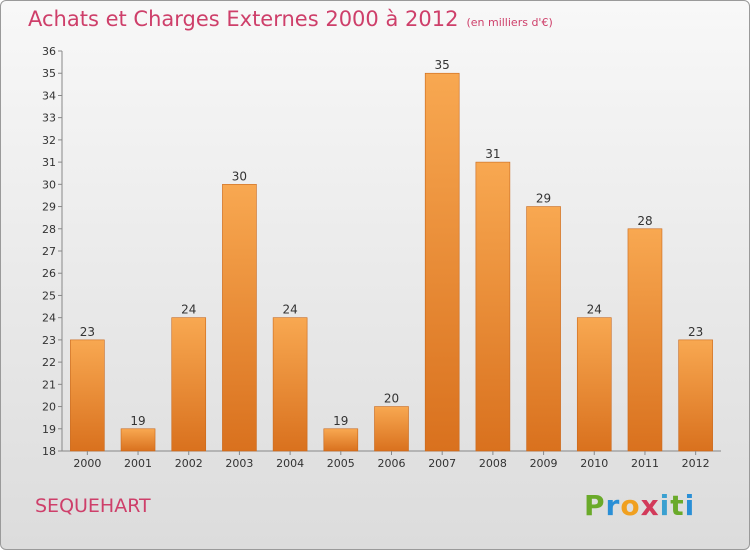  I want to click on x-tick-label: 2010, so click(594, 463).